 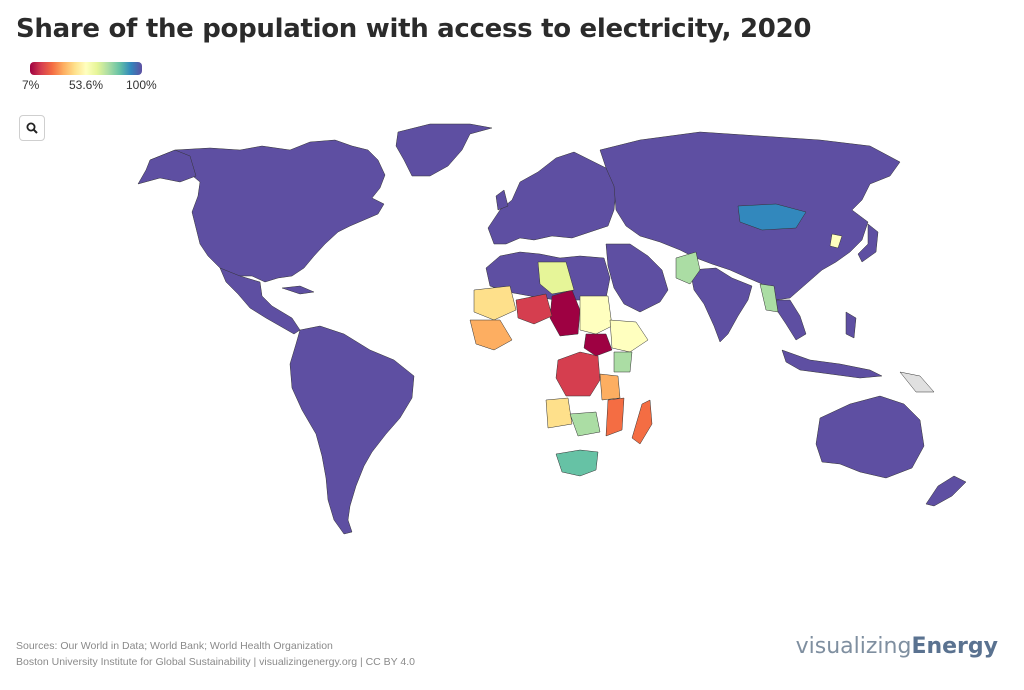 What do you see at coordinates (642, 422) in the screenshot?
I see `country-madagascar` at bounding box center [642, 422].